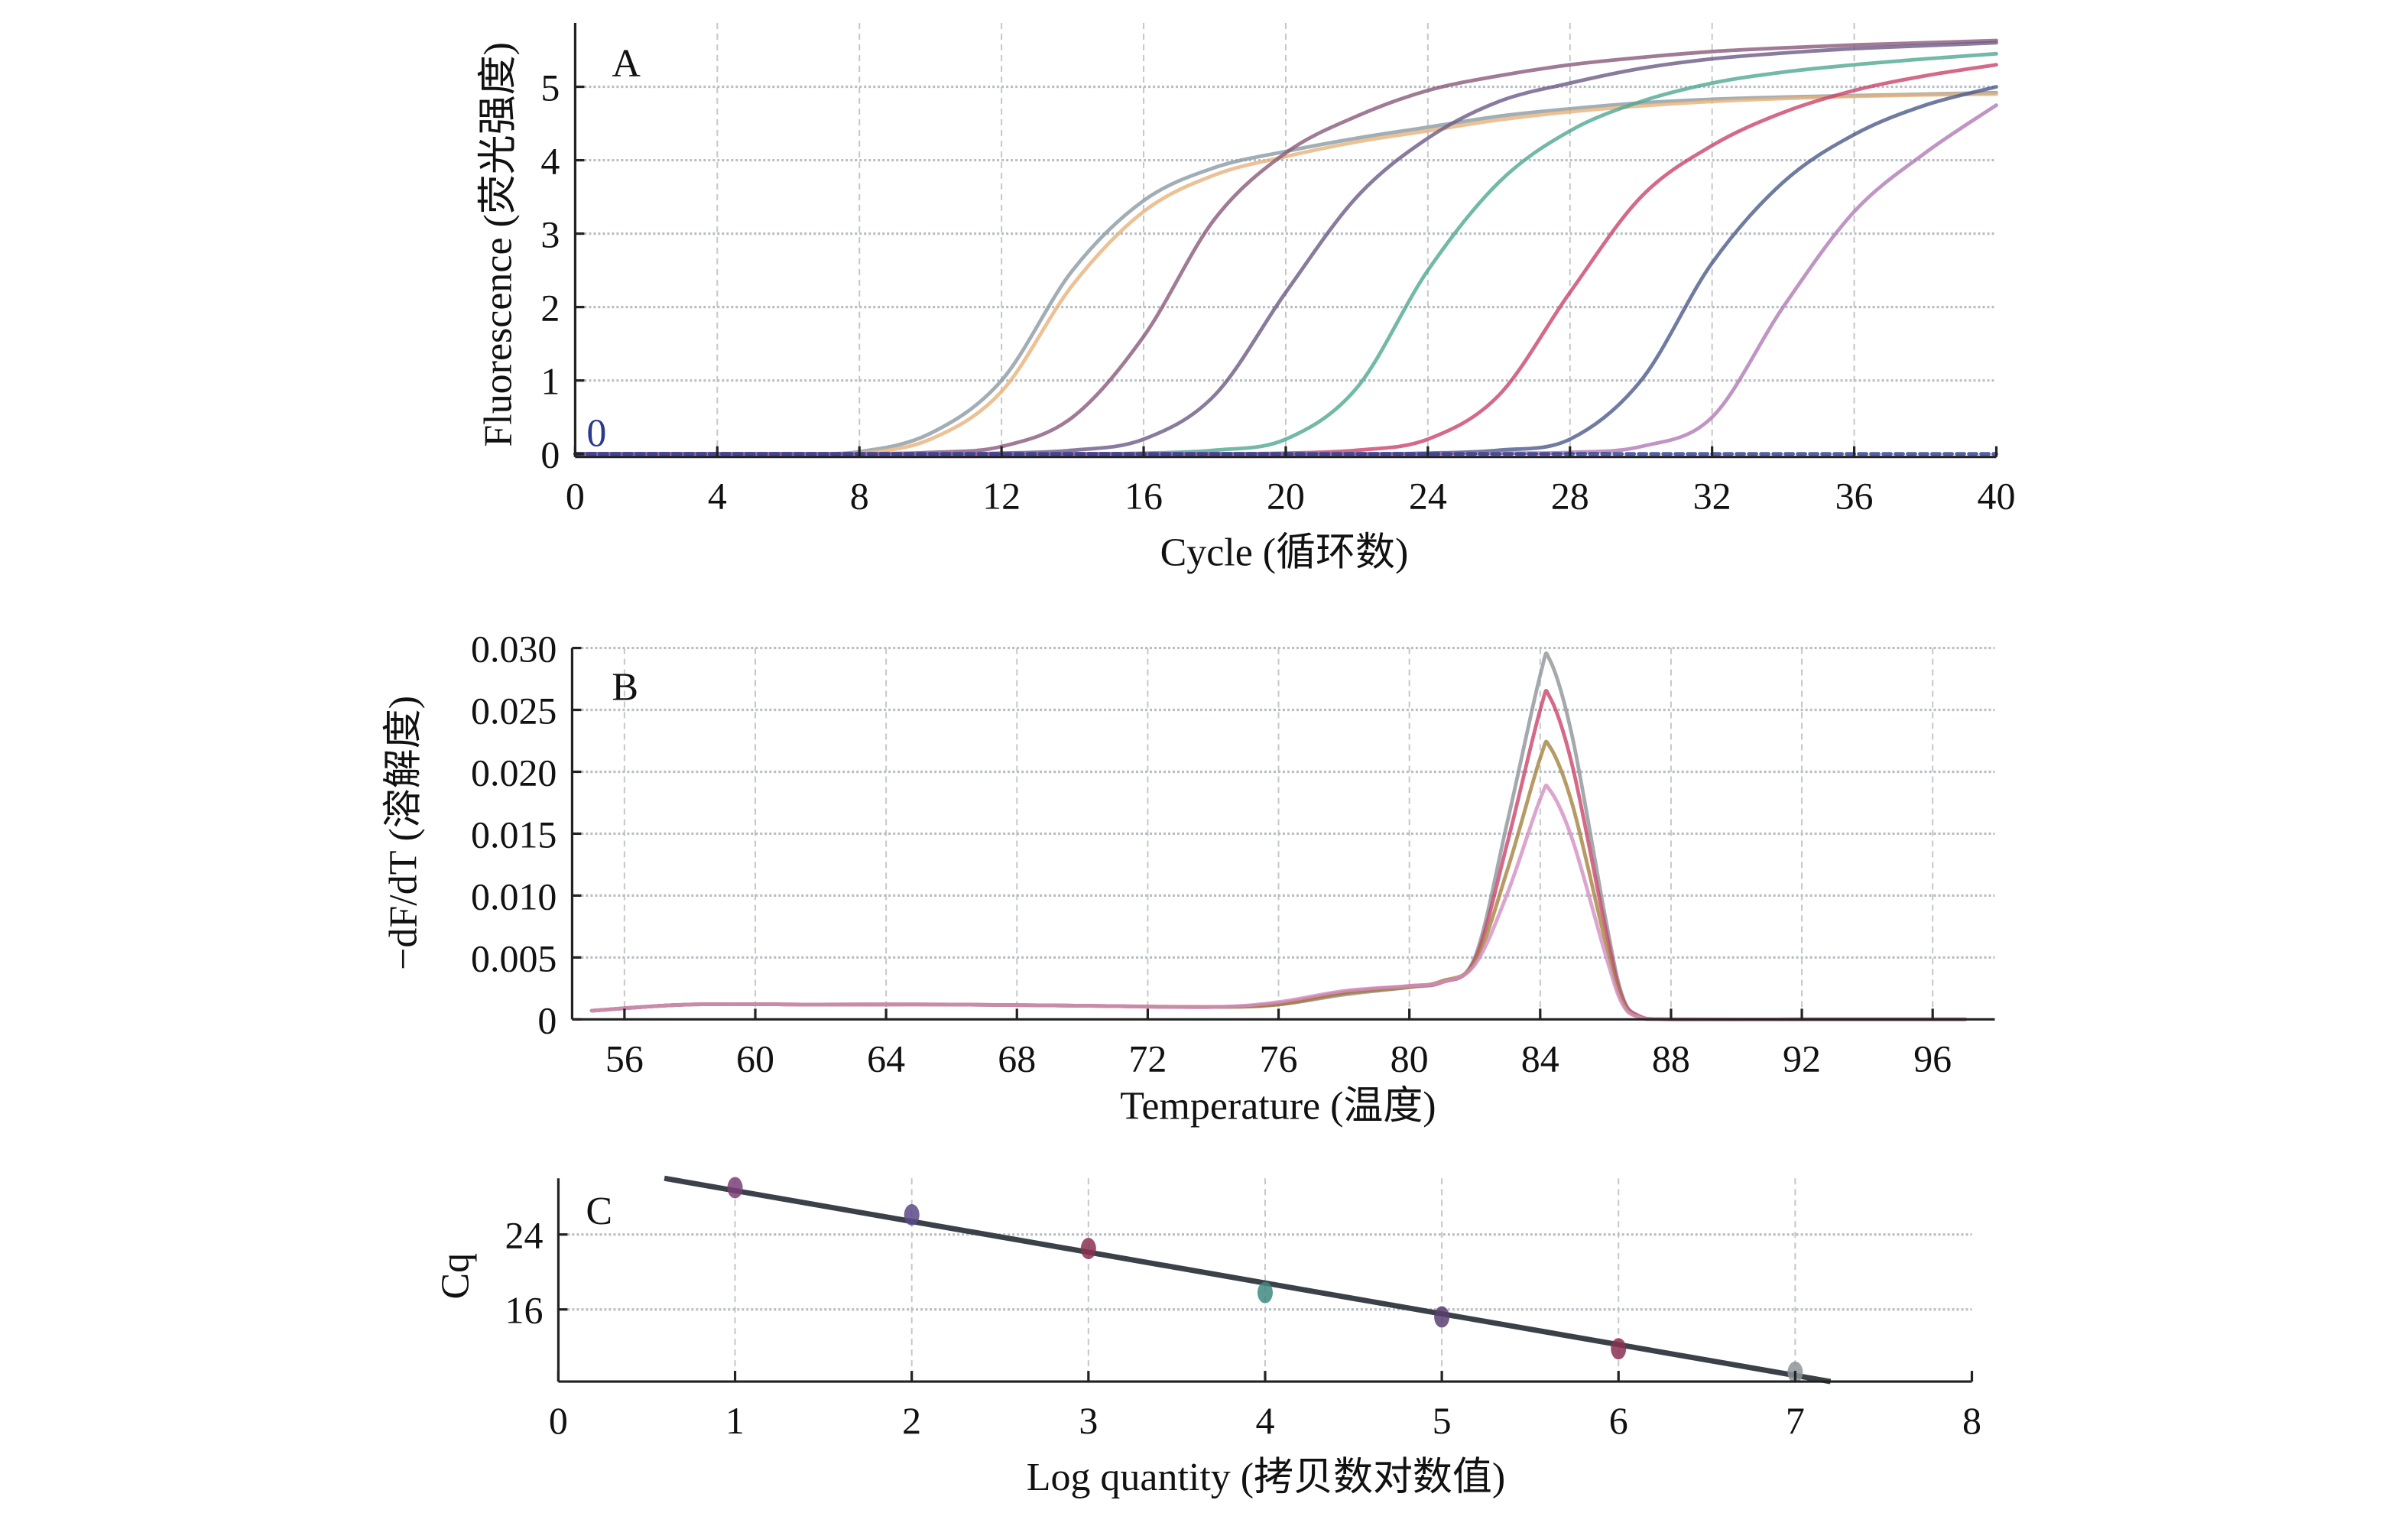  Describe the element at coordinates (1802, 1058) in the screenshot. I see `chart-b-xtick-label: 92` at that location.